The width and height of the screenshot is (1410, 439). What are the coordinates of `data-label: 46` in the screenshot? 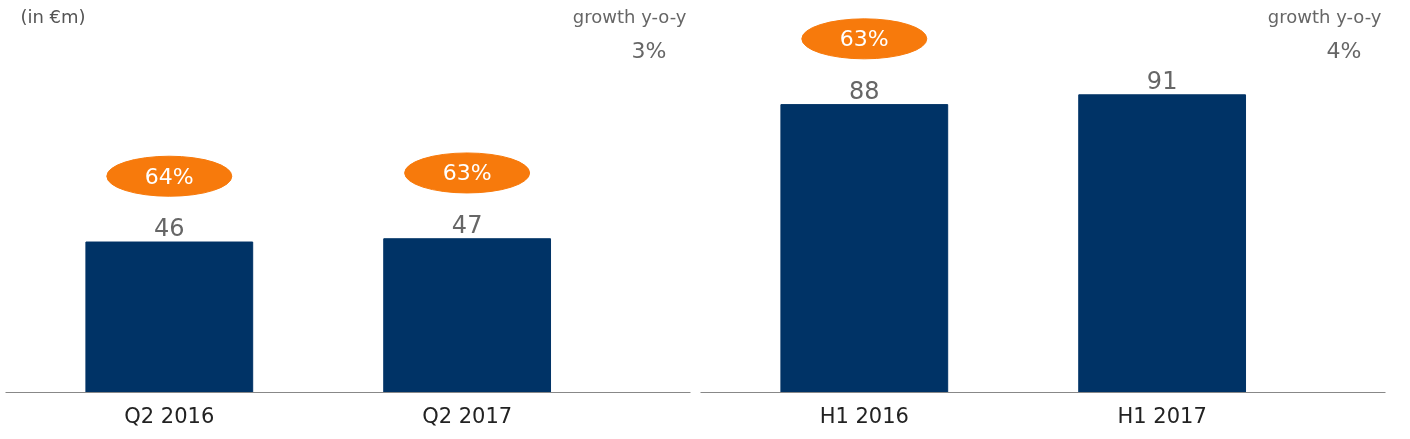 It's located at (169, 228).